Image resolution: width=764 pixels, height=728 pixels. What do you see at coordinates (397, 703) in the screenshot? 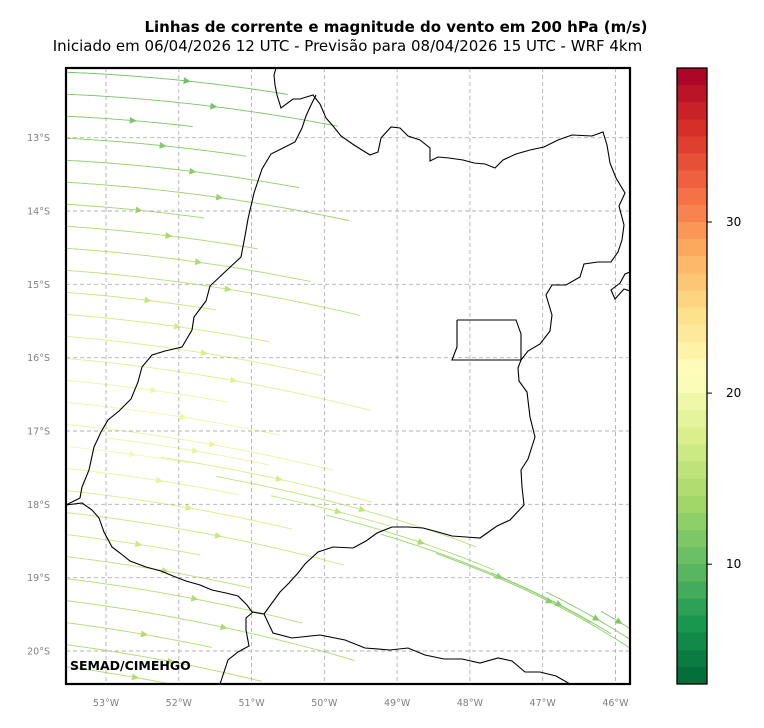
I see `longitude-label: 49°W` at bounding box center [397, 703].